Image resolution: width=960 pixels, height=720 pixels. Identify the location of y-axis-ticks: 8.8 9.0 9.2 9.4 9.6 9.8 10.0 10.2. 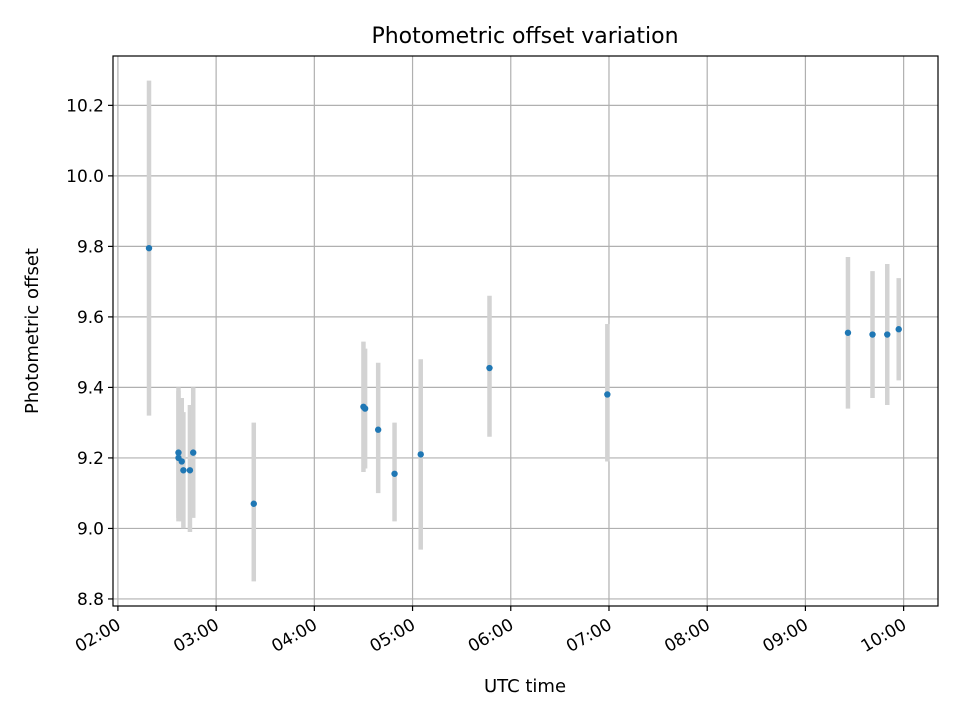
(89, 353).